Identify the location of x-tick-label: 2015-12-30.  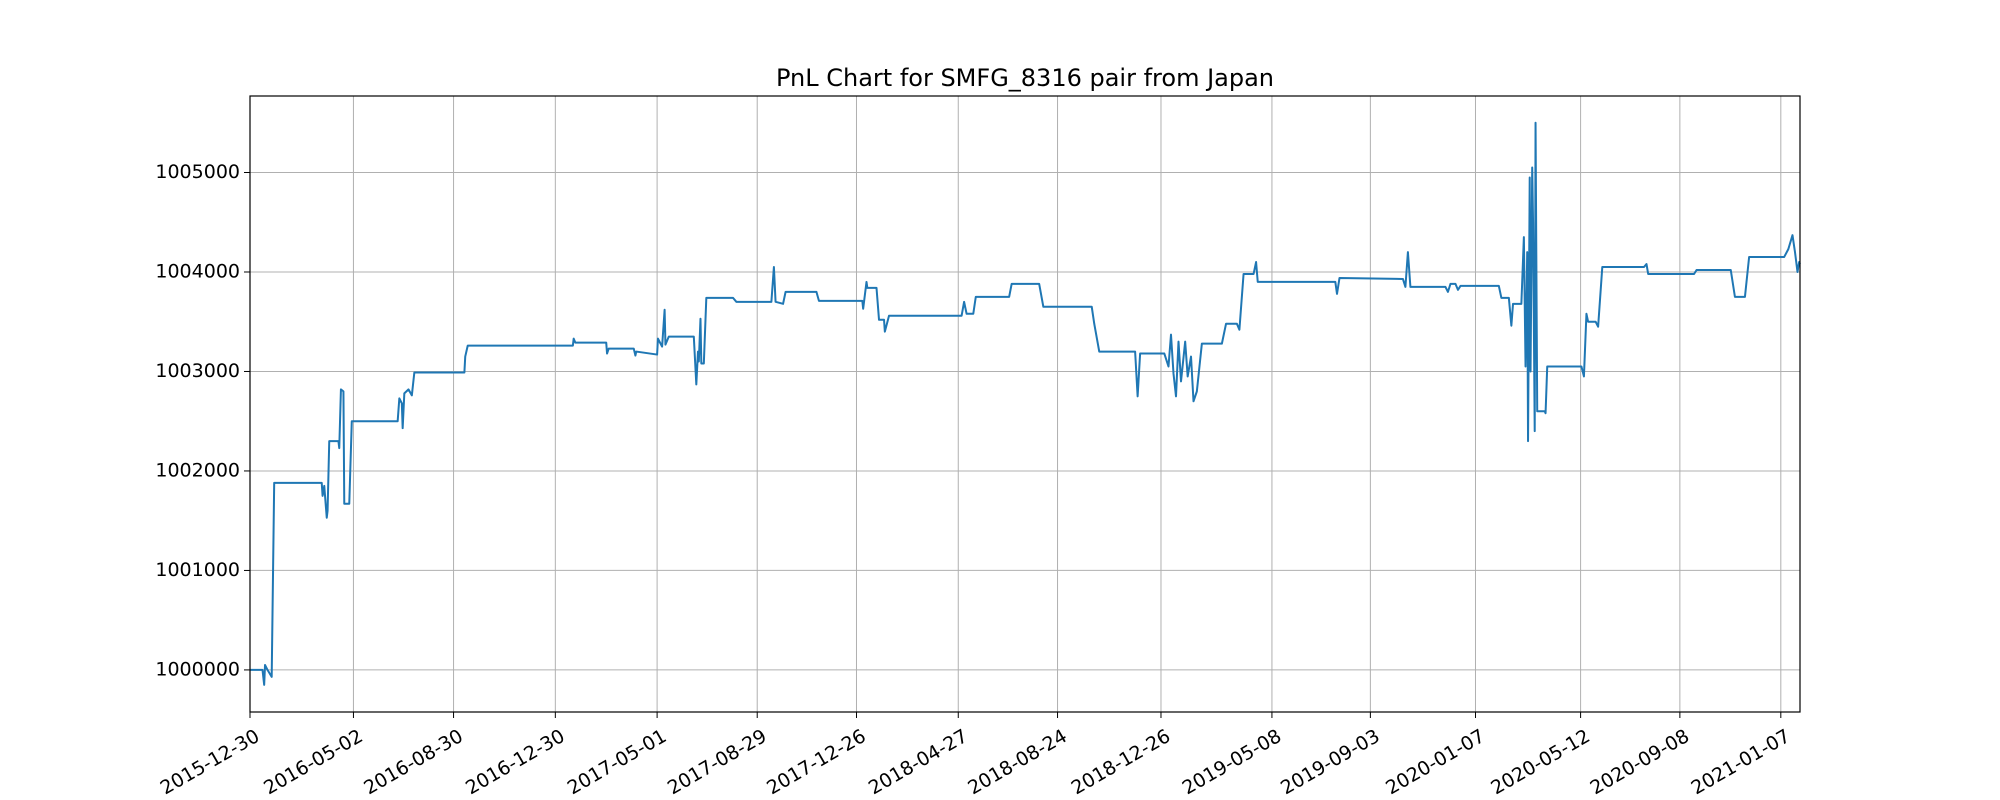
(210, 762).